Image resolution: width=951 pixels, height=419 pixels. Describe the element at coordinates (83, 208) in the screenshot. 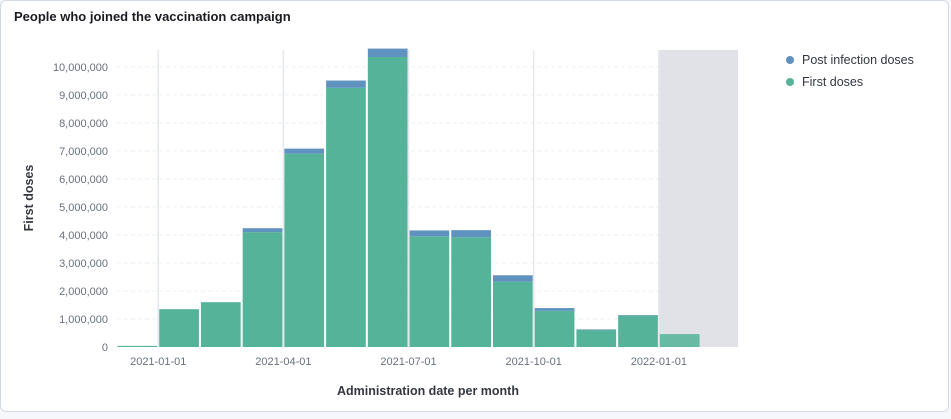

I see `y-tick-label: 5,000,000` at that location.